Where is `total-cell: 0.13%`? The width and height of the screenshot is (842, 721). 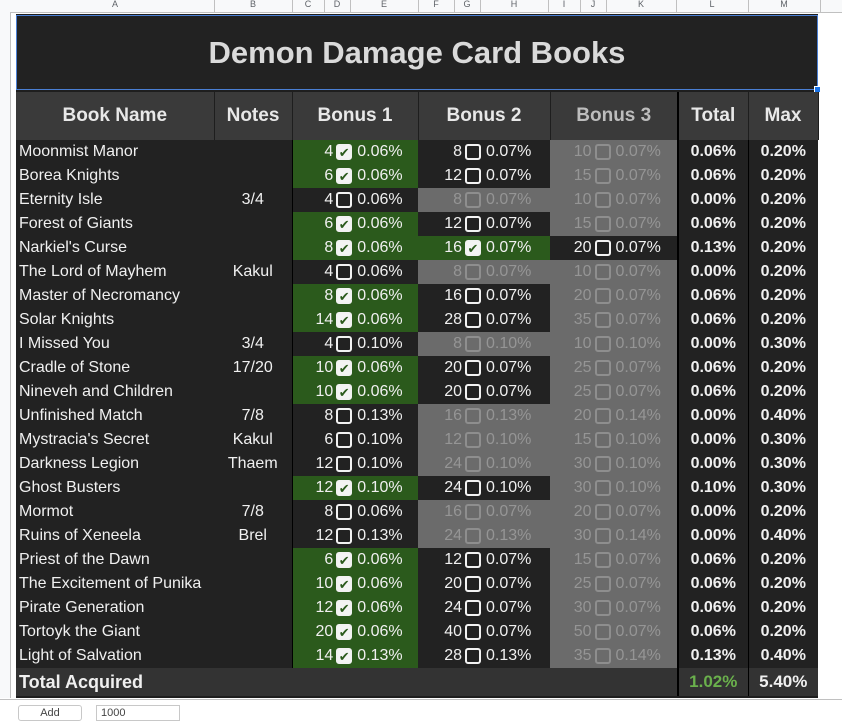
total-cell: 0.13% is located at coordinates (712, 248).